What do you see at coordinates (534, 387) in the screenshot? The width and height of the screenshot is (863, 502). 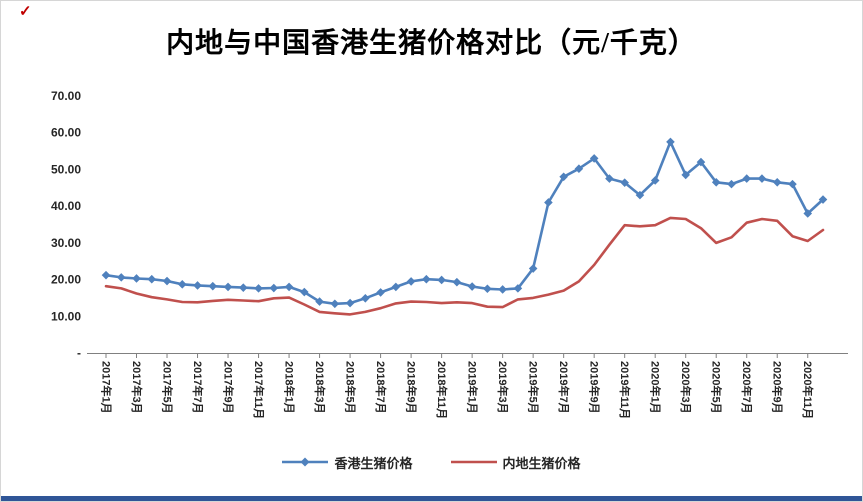 I see `x-tick-label: 2019年5月` at bounding box center [534, 387].